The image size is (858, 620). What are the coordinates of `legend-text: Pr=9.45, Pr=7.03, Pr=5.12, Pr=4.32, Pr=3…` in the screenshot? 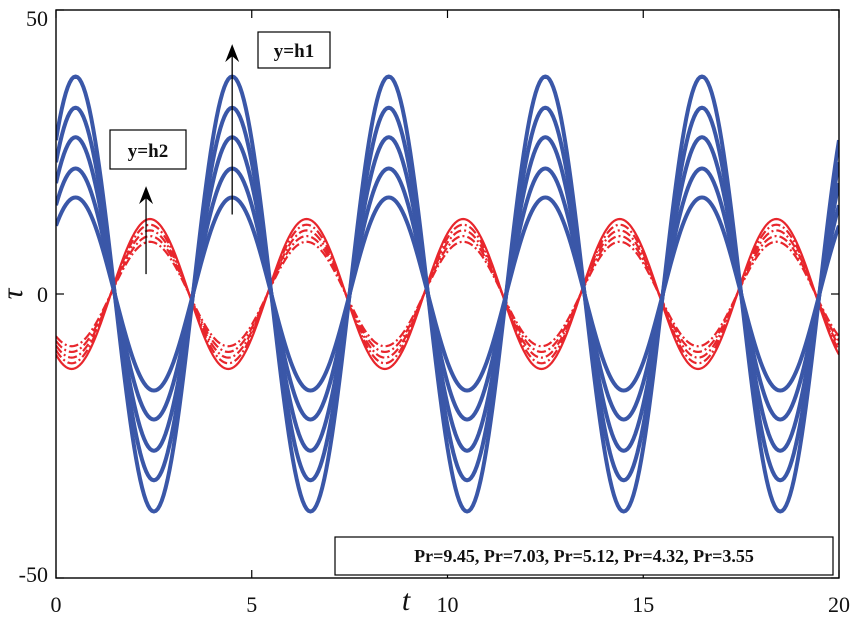 It's located at (584, 556).